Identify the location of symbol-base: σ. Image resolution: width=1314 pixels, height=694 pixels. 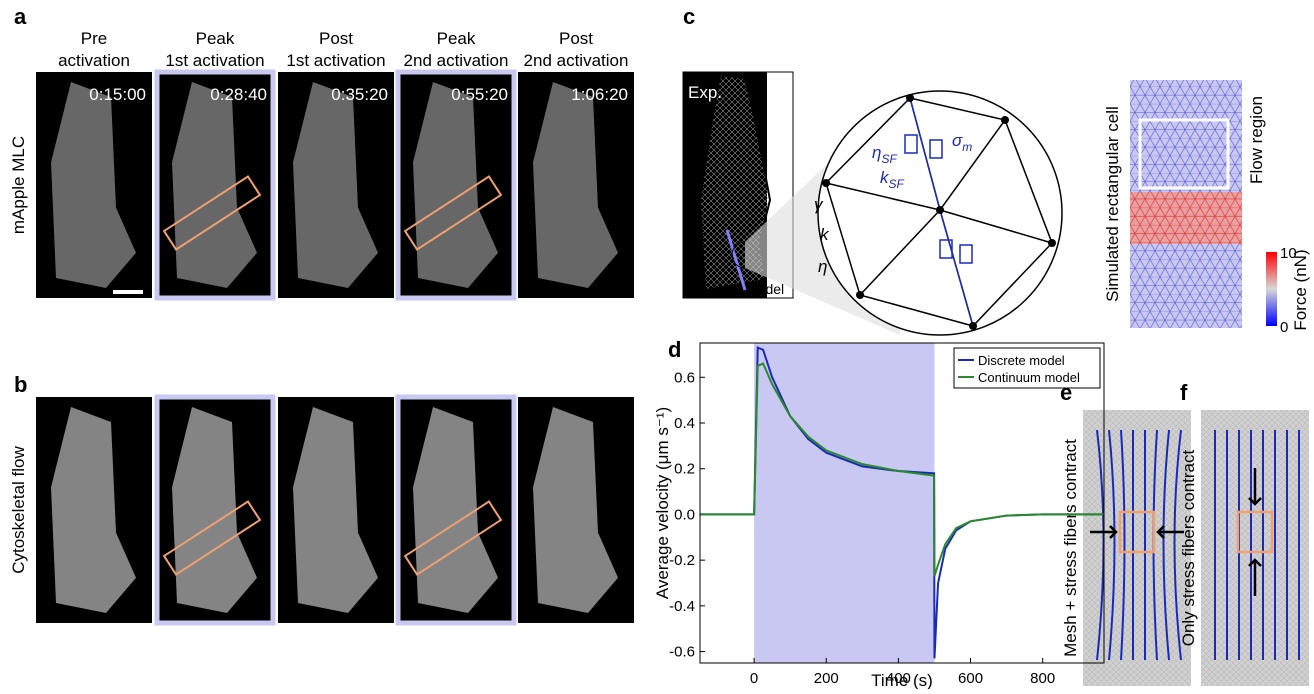
(957, 140).